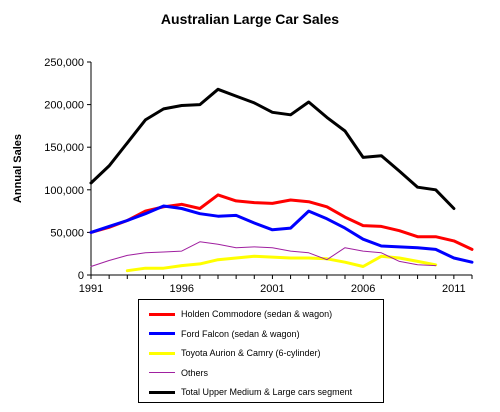 Image resolution: width=500 pixels, height=412 pixels. Describe the element at coordinates (454, 289) in the screenshot. I see `x-tick-label: 2011` at that location.